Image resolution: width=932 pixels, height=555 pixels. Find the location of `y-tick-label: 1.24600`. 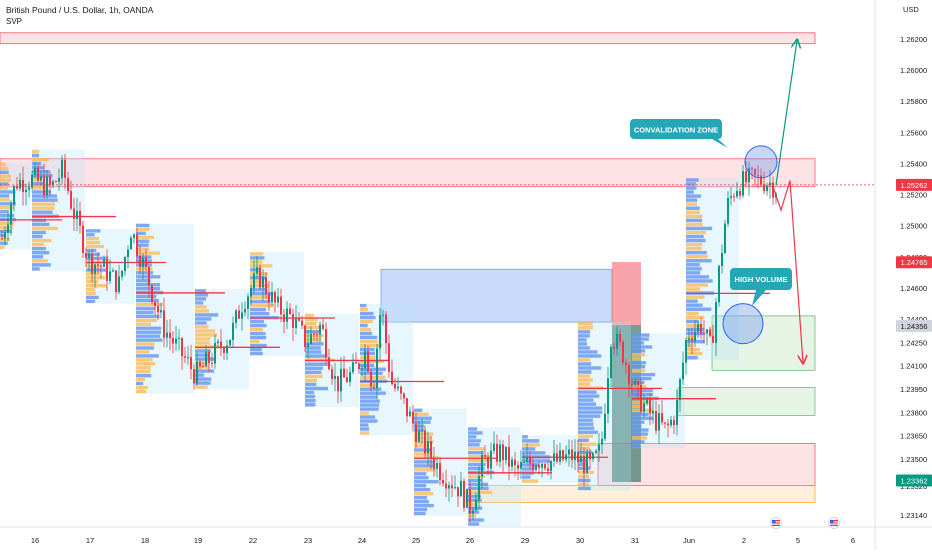

y-tick-label: 1.24600 is located at coordinates (913, 288).